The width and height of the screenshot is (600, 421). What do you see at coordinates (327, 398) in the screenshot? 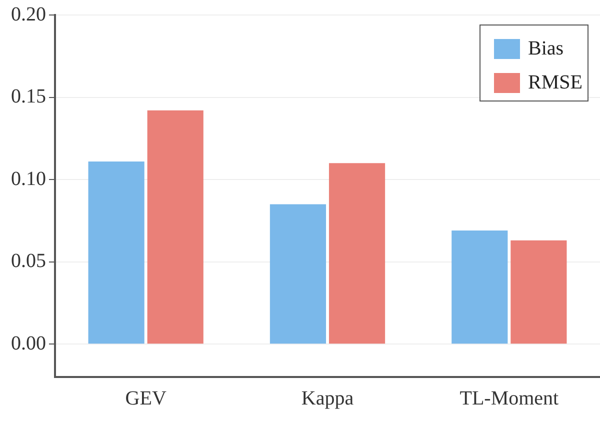
I see `x-tick-label: Kappa` at bounding box center [327, 398].